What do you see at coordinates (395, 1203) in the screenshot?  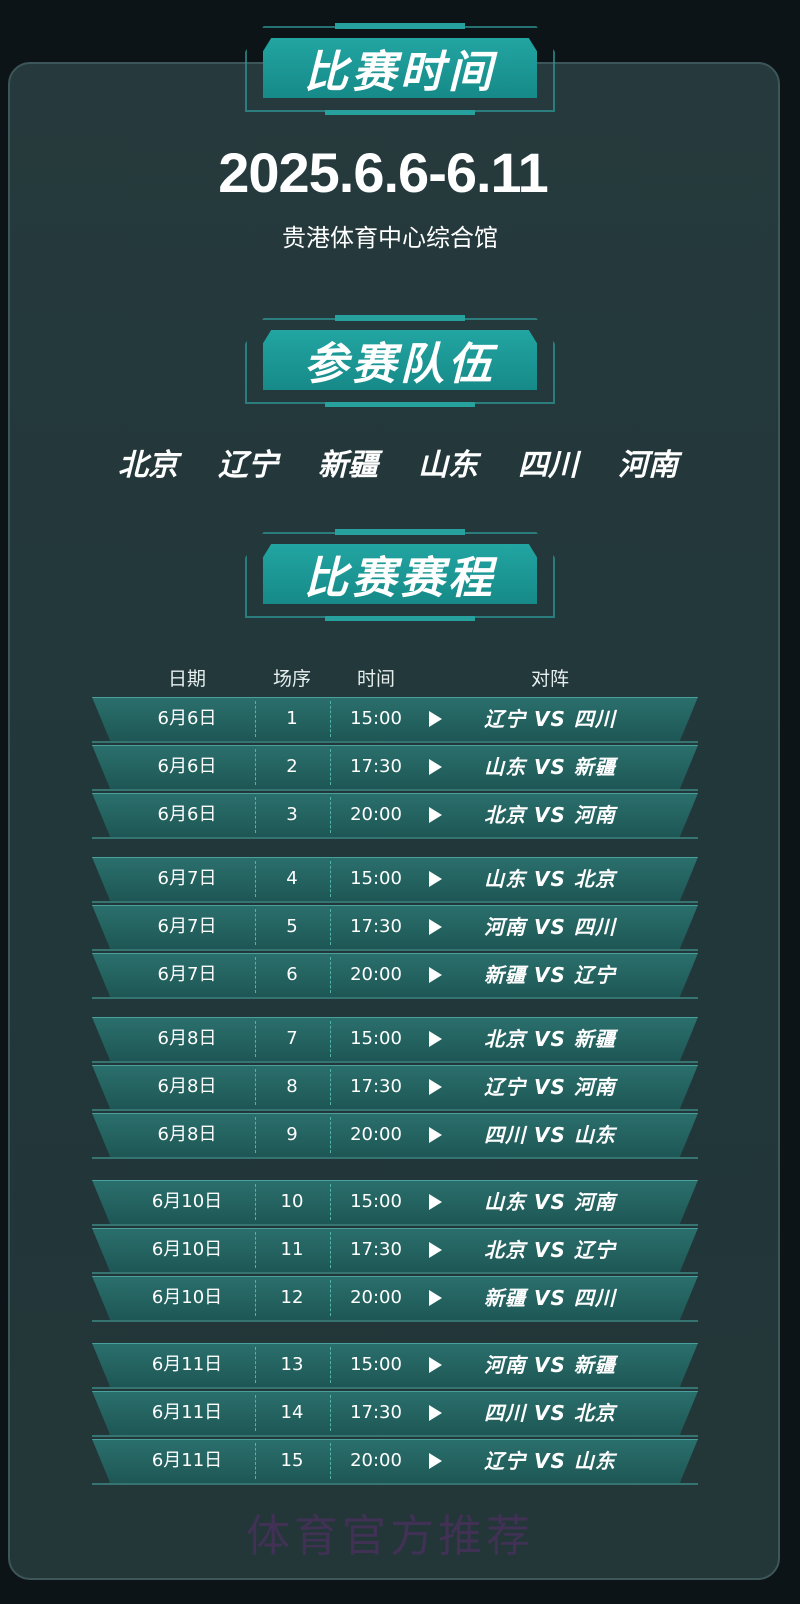 I see `table-row: 6月10日 10 15:00 山东 VS 河南` at bounding box center [395, 1203].